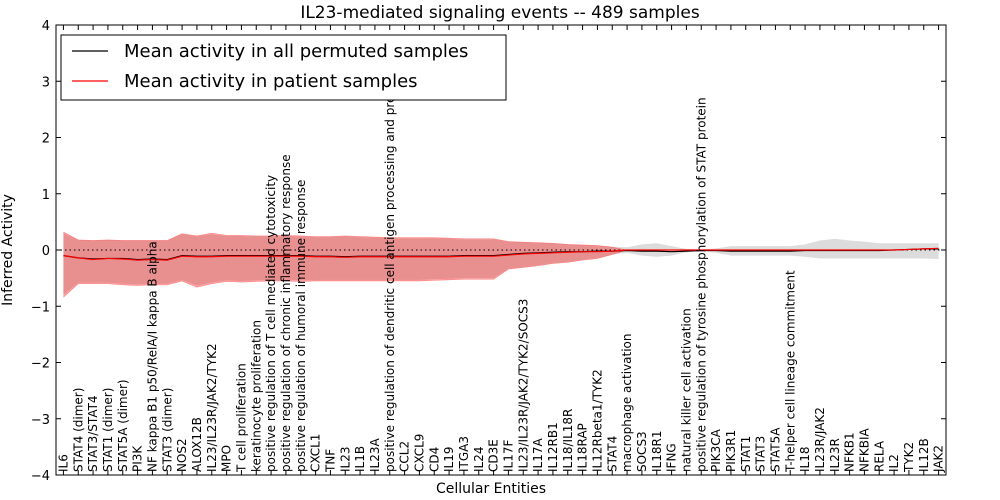 The width and height of the screenshot is (1000, 500). Describe the element at coordinates (672, 457) in the screenshot. I see `category-label: IFNG` at that location.